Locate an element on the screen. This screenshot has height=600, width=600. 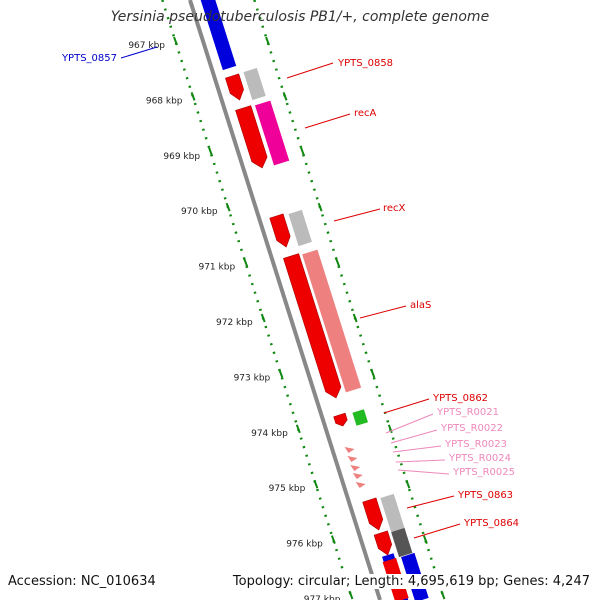
gene-label: YPTS_R0024 is located at coordinates (479, 458).